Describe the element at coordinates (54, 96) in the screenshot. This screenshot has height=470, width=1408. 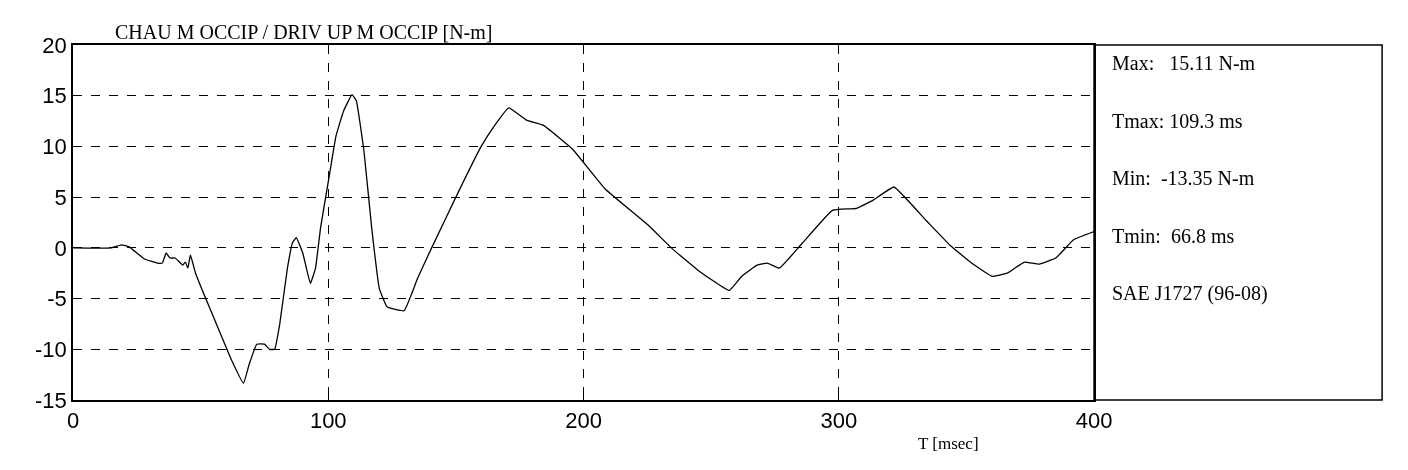
I see `y-tick-label: 15` at that location.